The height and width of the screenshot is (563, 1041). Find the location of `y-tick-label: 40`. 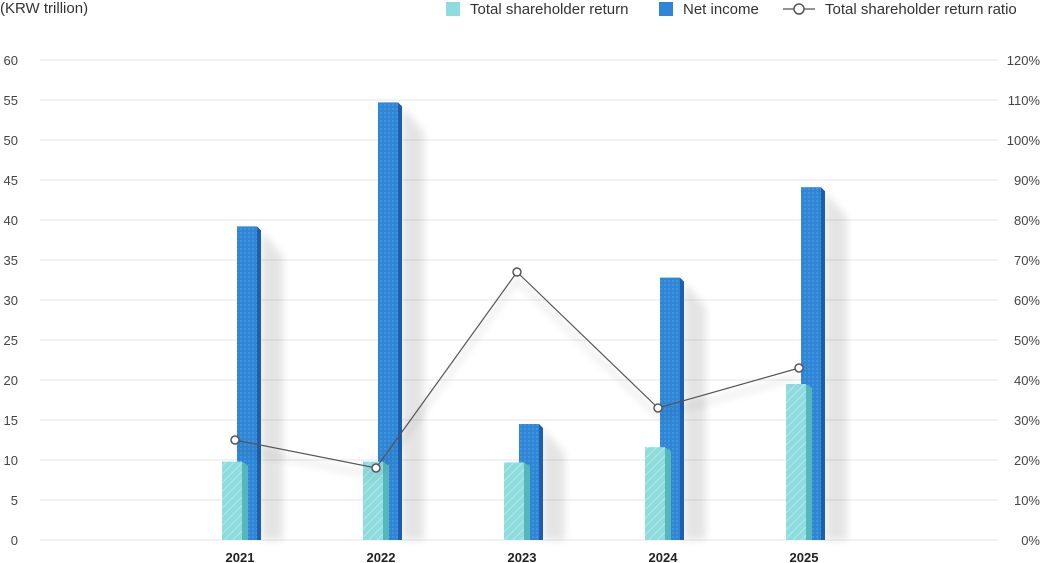

y-tick-label: 40 is located at coordinates (11, 220).